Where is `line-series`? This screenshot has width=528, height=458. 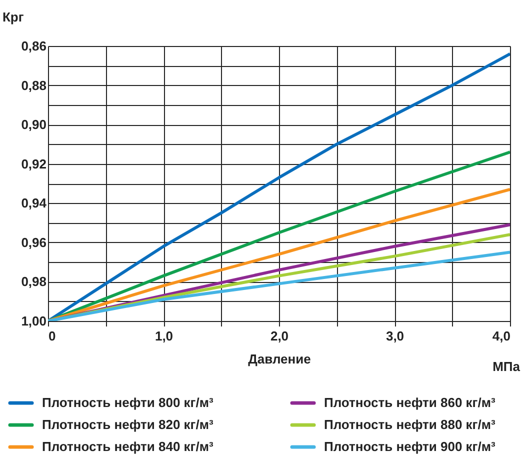
line-series is located at coordinates (279, 285).